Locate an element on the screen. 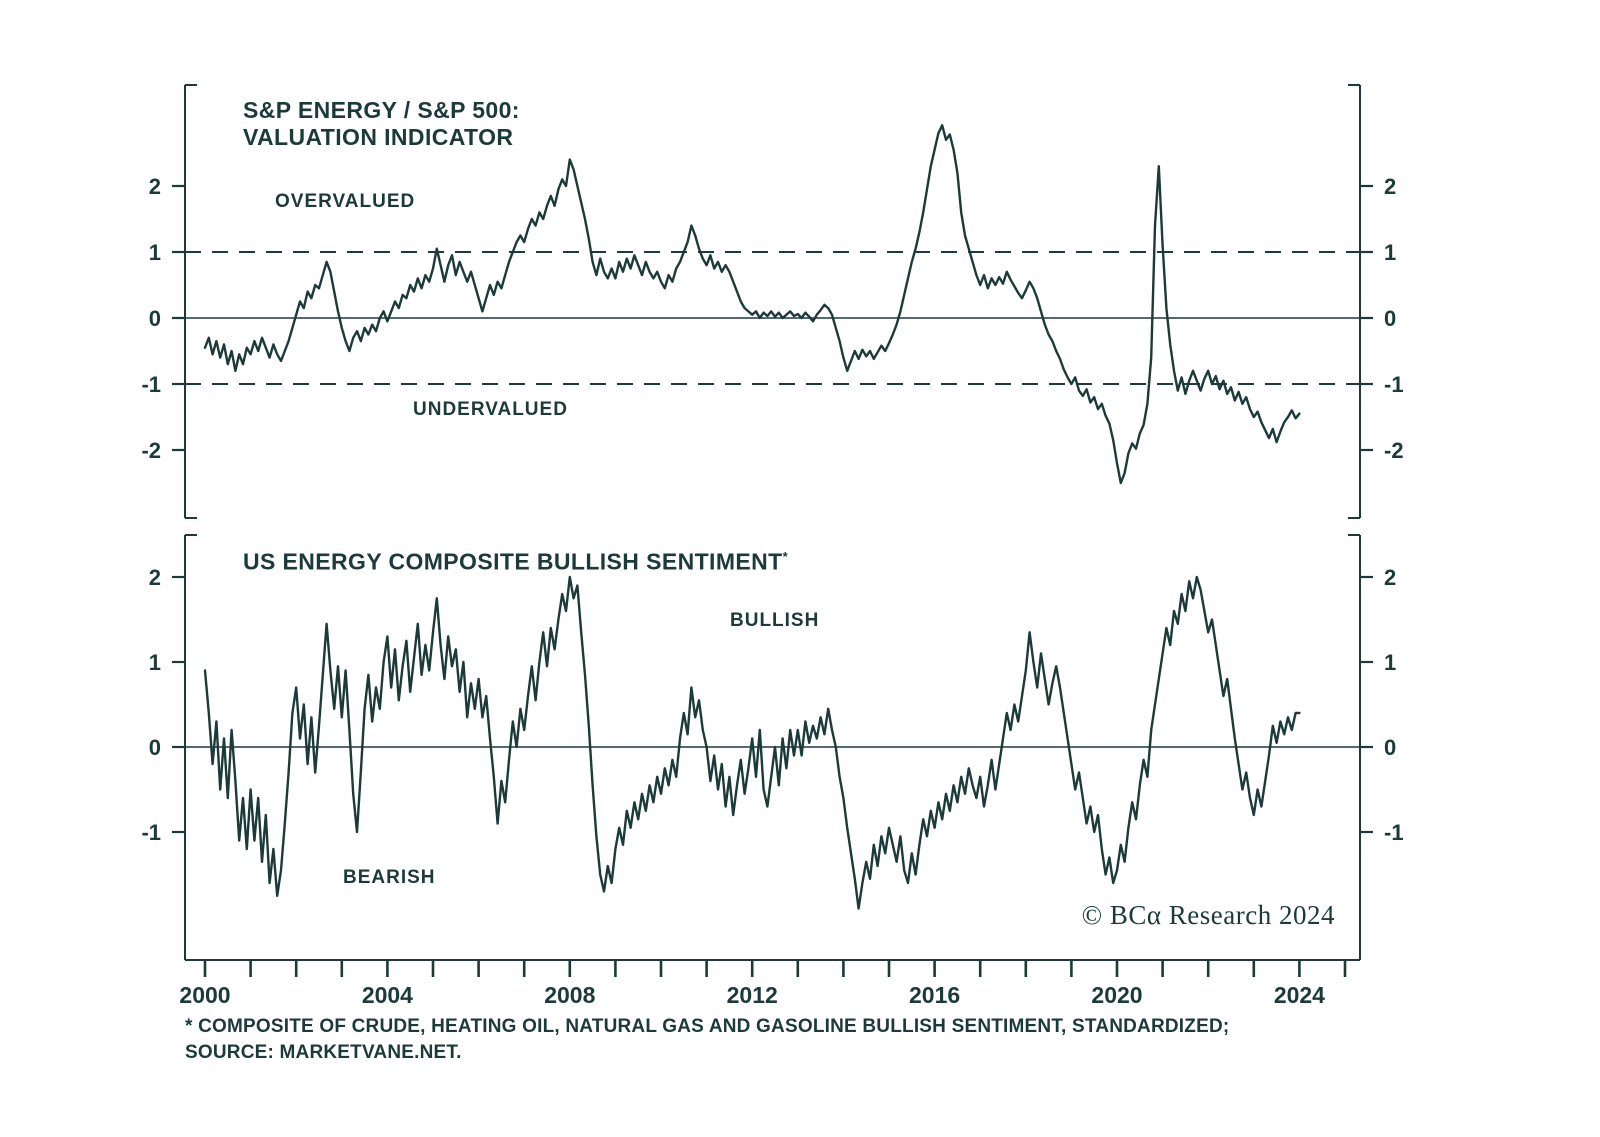 Image resolution: width=1600 pixels, height=1137 pixels. annotation-bearish: BEARISH is located at coordinates (389, 877).